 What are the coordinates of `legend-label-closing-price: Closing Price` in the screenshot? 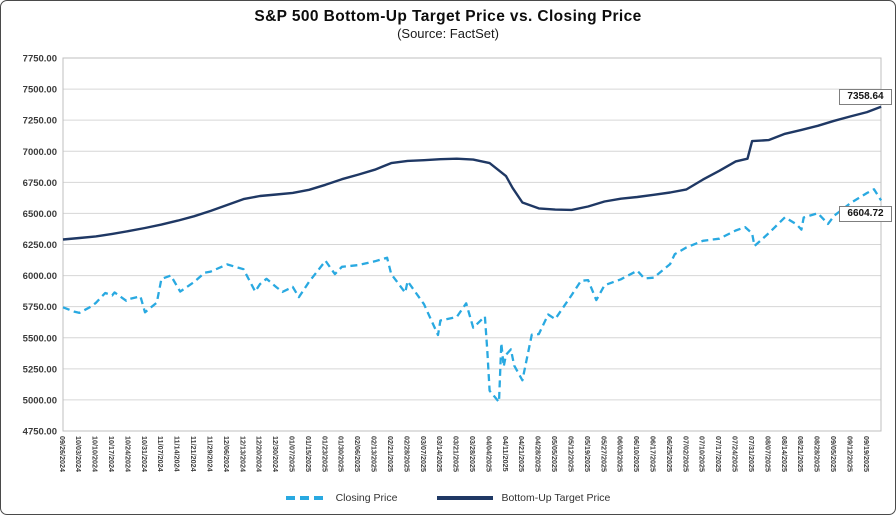 It's located at (366, 498).